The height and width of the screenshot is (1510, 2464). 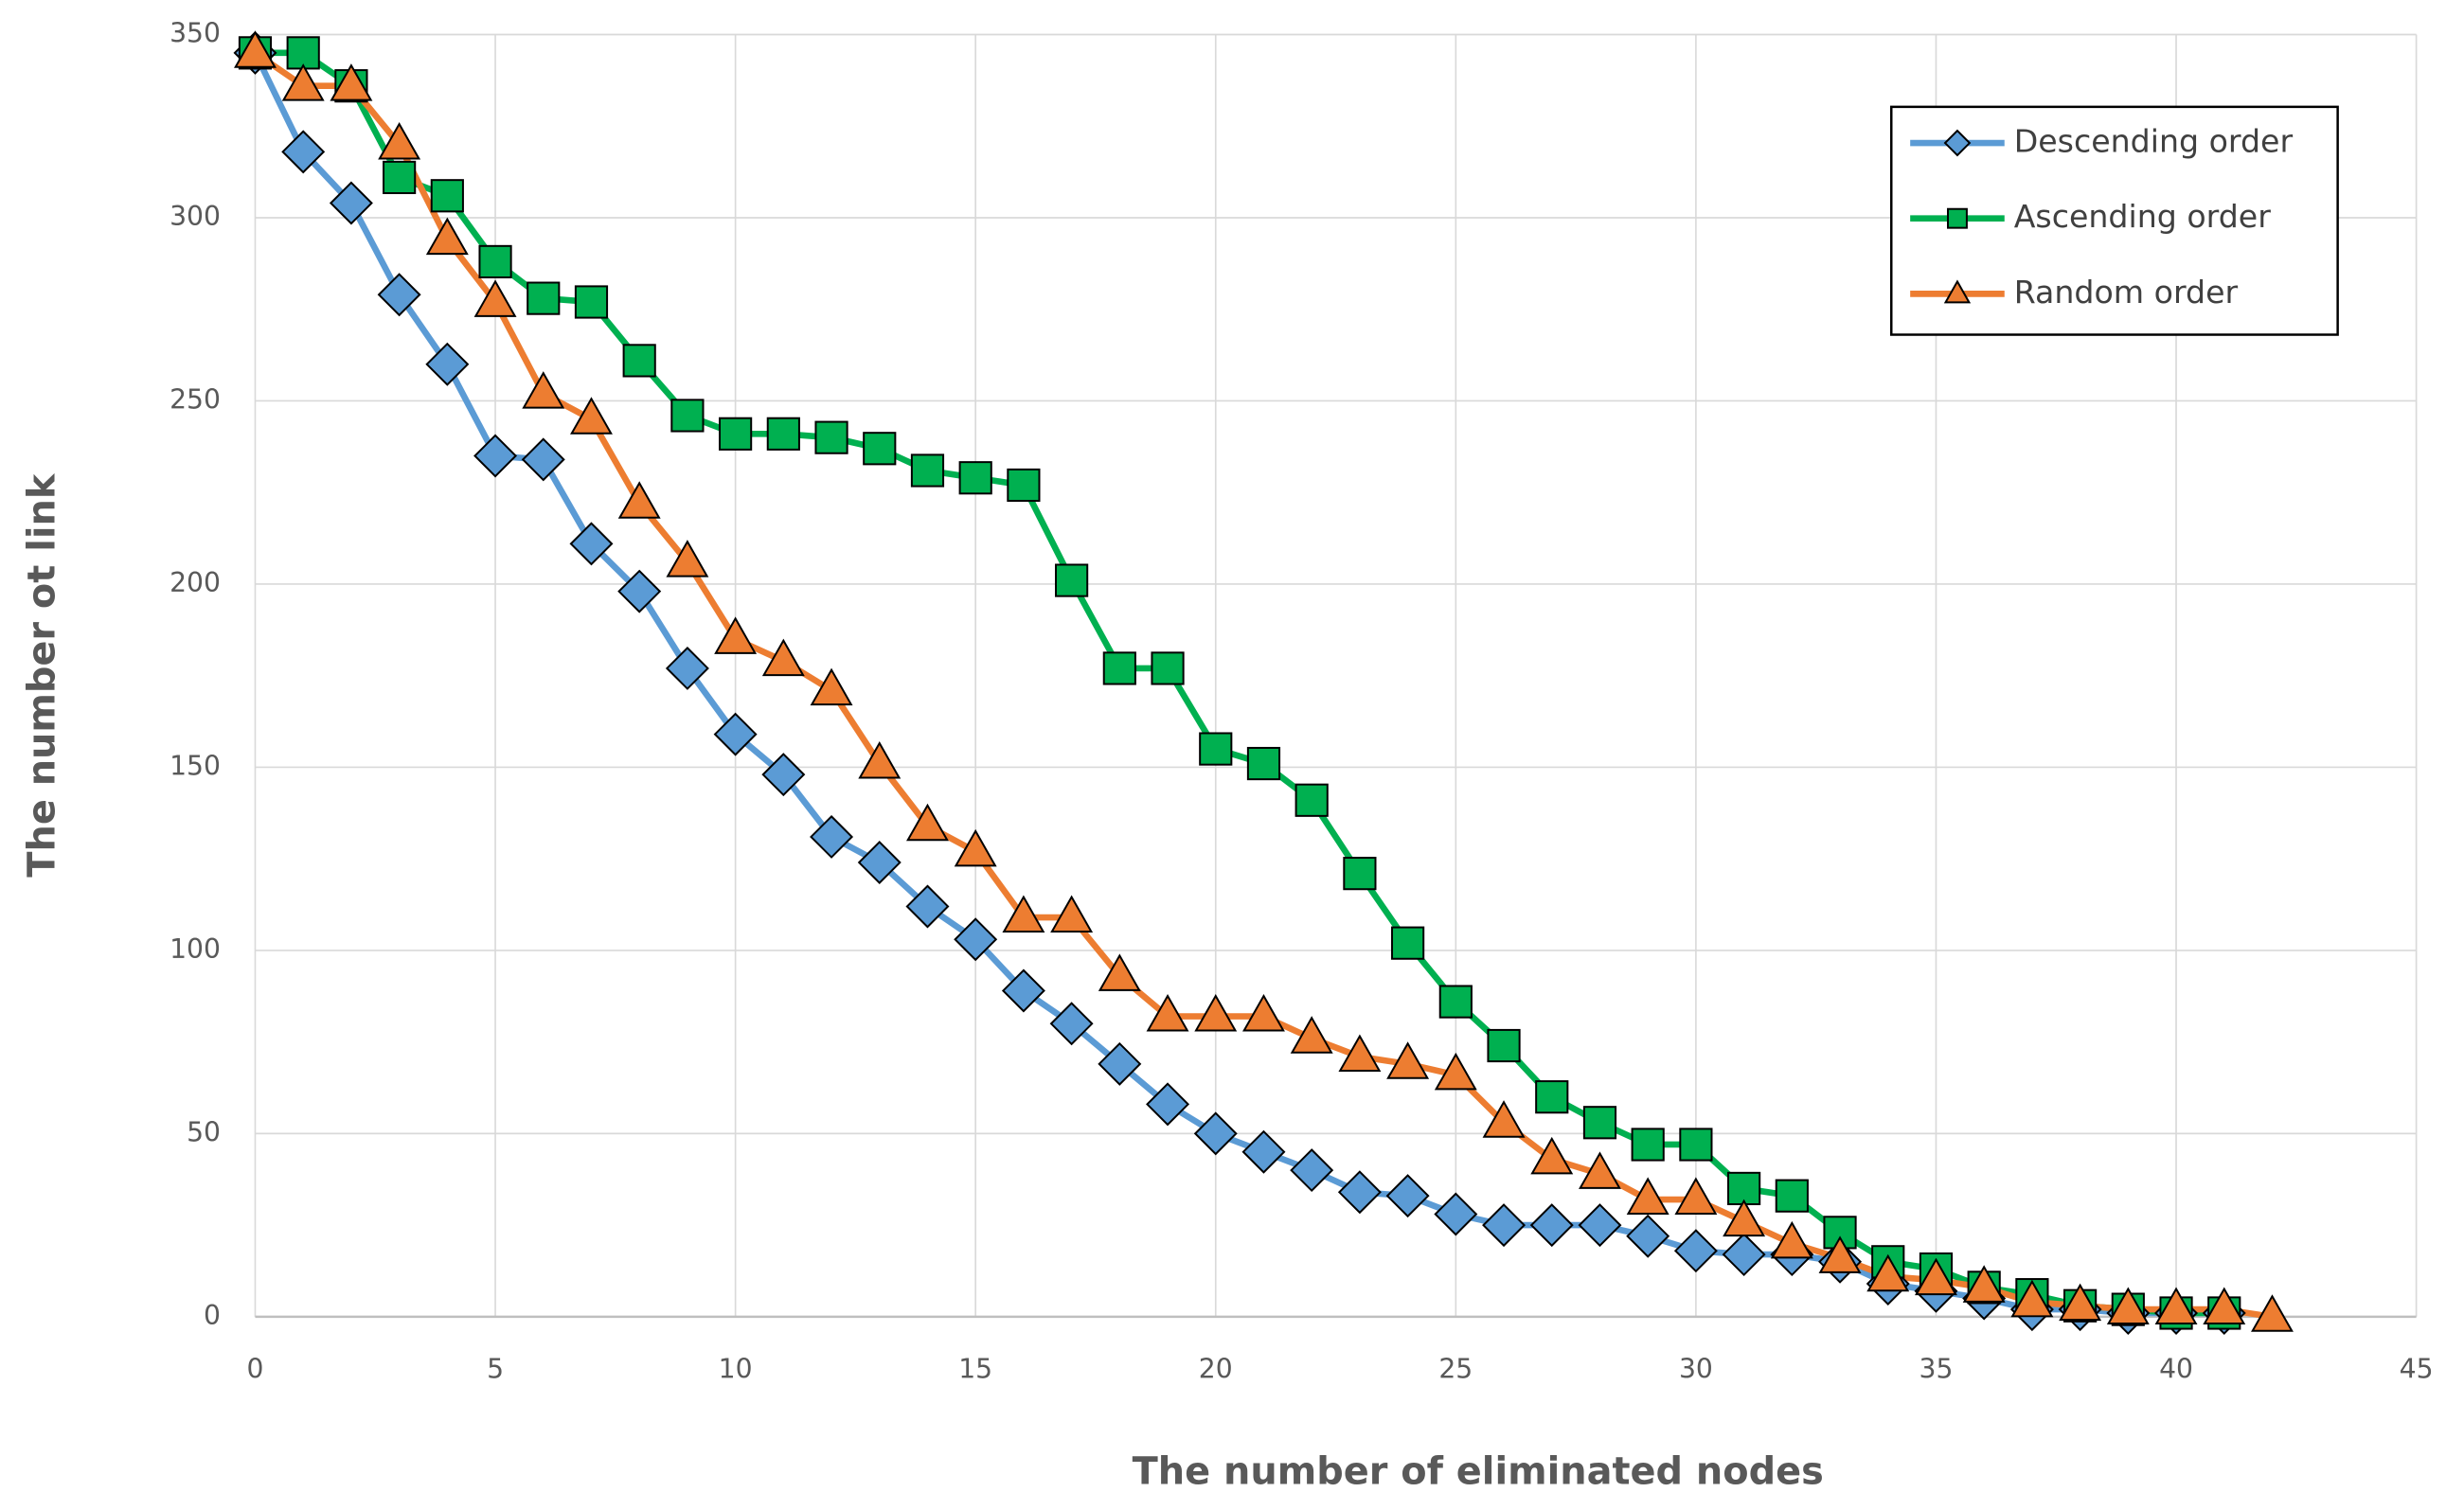 I want to click on y-axis-title: The number ot link, so click(x=42, y=675).